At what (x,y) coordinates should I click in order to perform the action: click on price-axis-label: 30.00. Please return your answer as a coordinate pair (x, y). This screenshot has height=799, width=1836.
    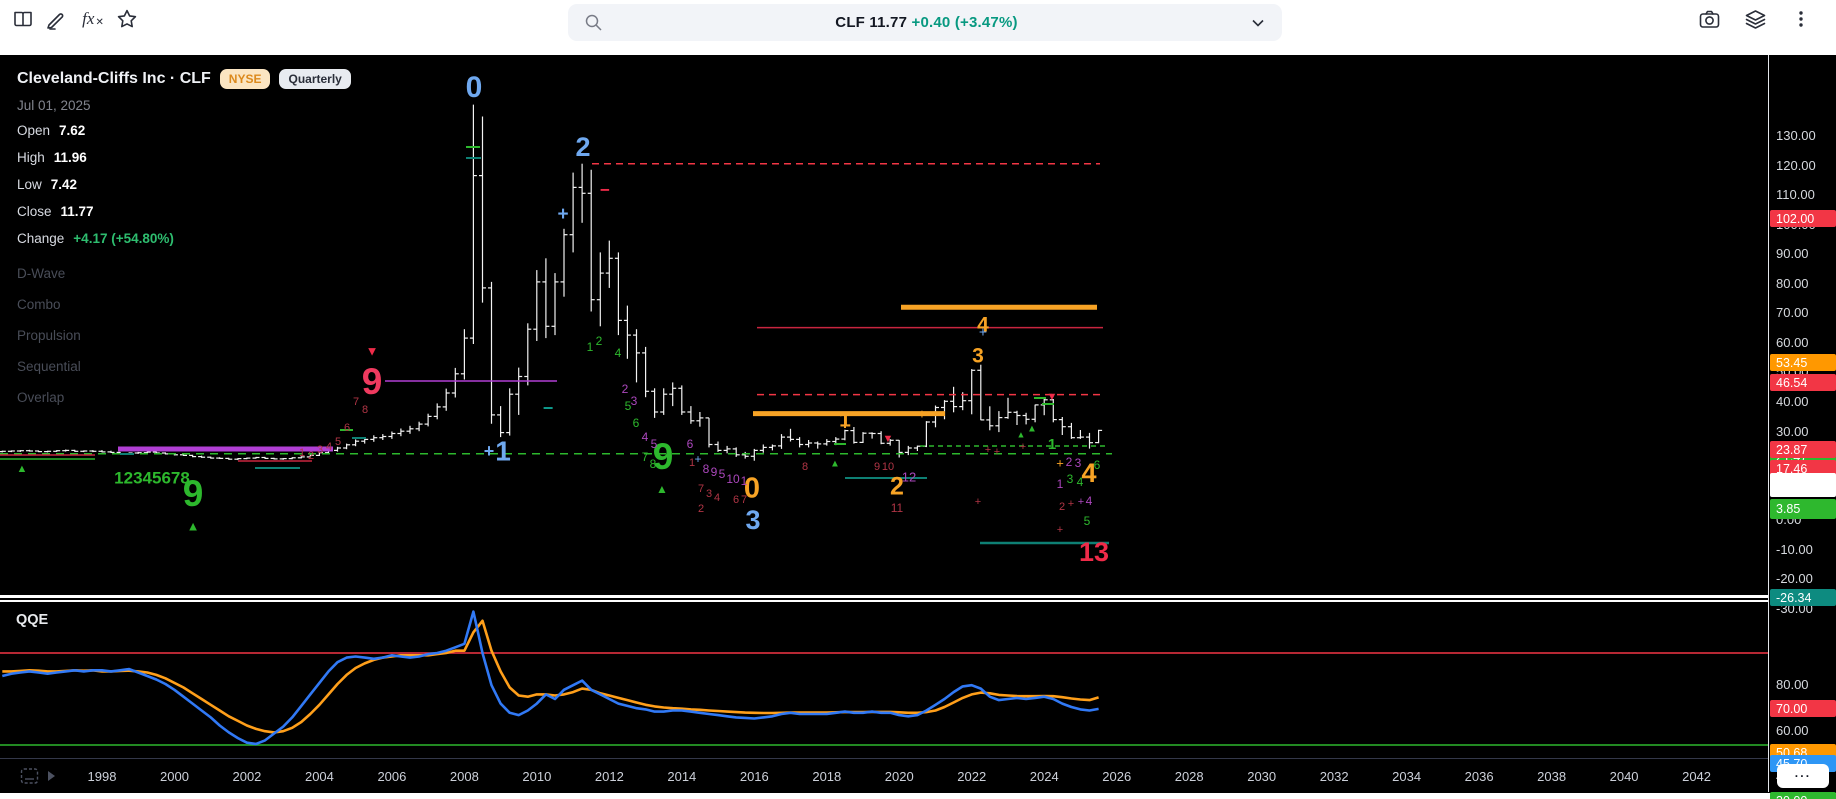
    Looking at the image, I should click on (1792, 431).